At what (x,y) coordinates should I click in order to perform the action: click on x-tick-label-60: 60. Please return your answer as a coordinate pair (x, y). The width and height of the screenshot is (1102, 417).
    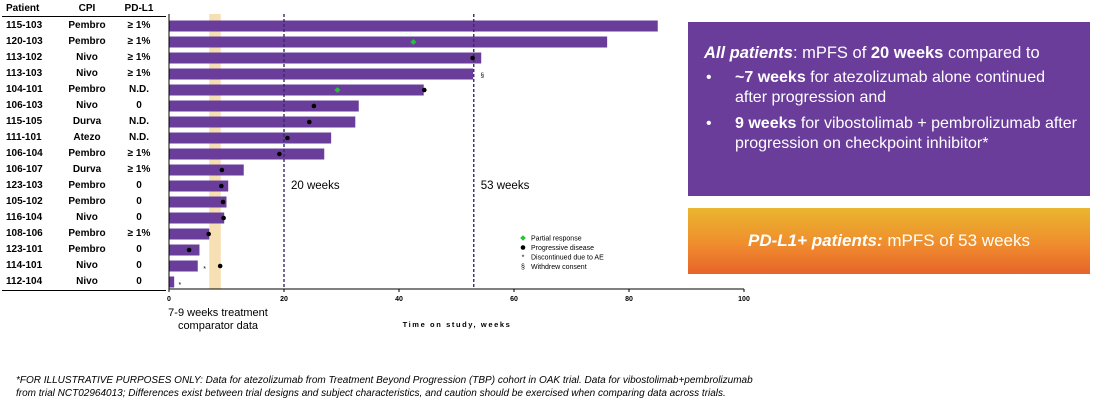
    Looking at the image, I should click on (514, 299).